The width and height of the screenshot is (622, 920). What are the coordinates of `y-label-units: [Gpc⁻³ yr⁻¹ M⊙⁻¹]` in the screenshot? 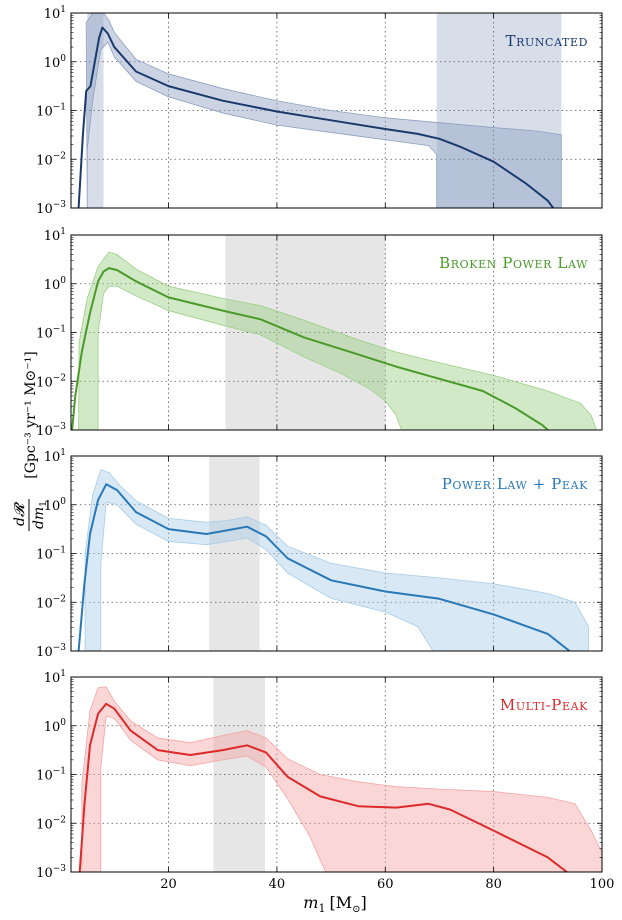 It's located at (31, 414).